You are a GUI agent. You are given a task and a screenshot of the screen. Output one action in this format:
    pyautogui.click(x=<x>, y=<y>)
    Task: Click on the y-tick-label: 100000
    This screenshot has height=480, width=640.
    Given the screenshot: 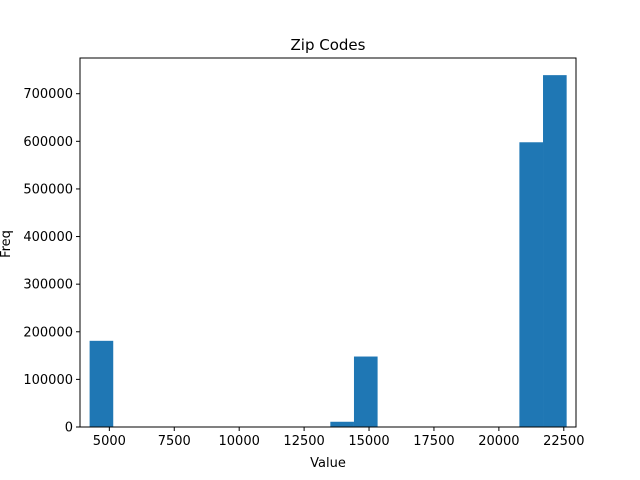 What is the action you would take?
    pyautogui.click(x=48, y=380)
    